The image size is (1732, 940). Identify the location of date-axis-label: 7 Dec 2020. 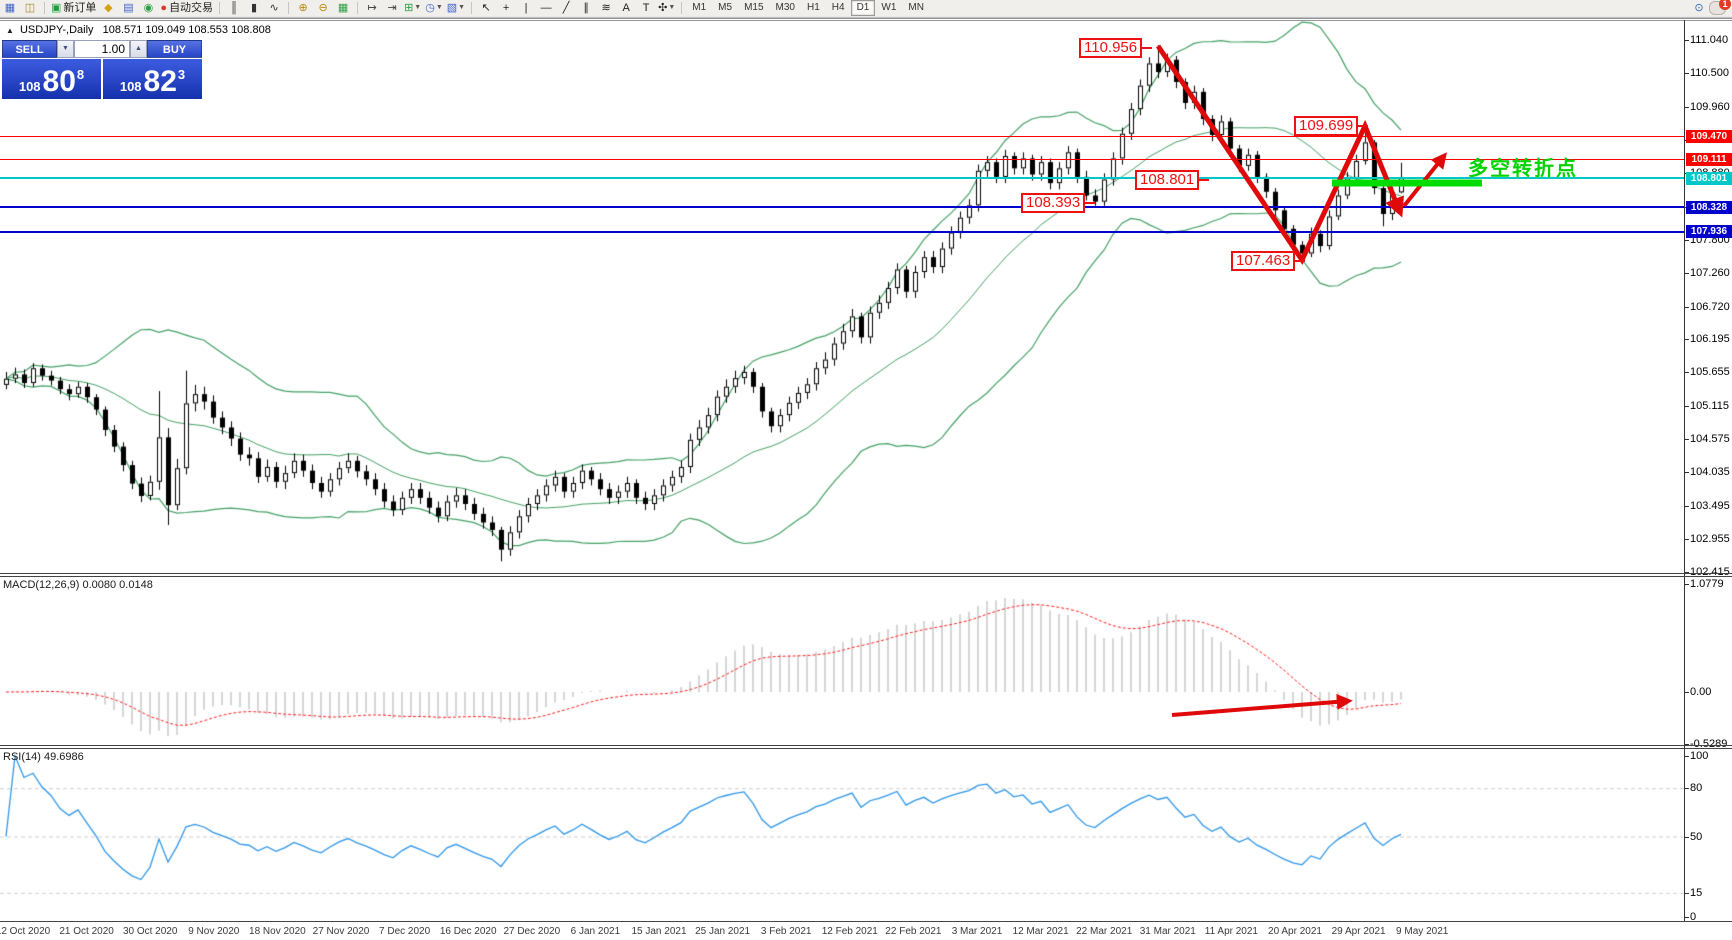
(405, 931).